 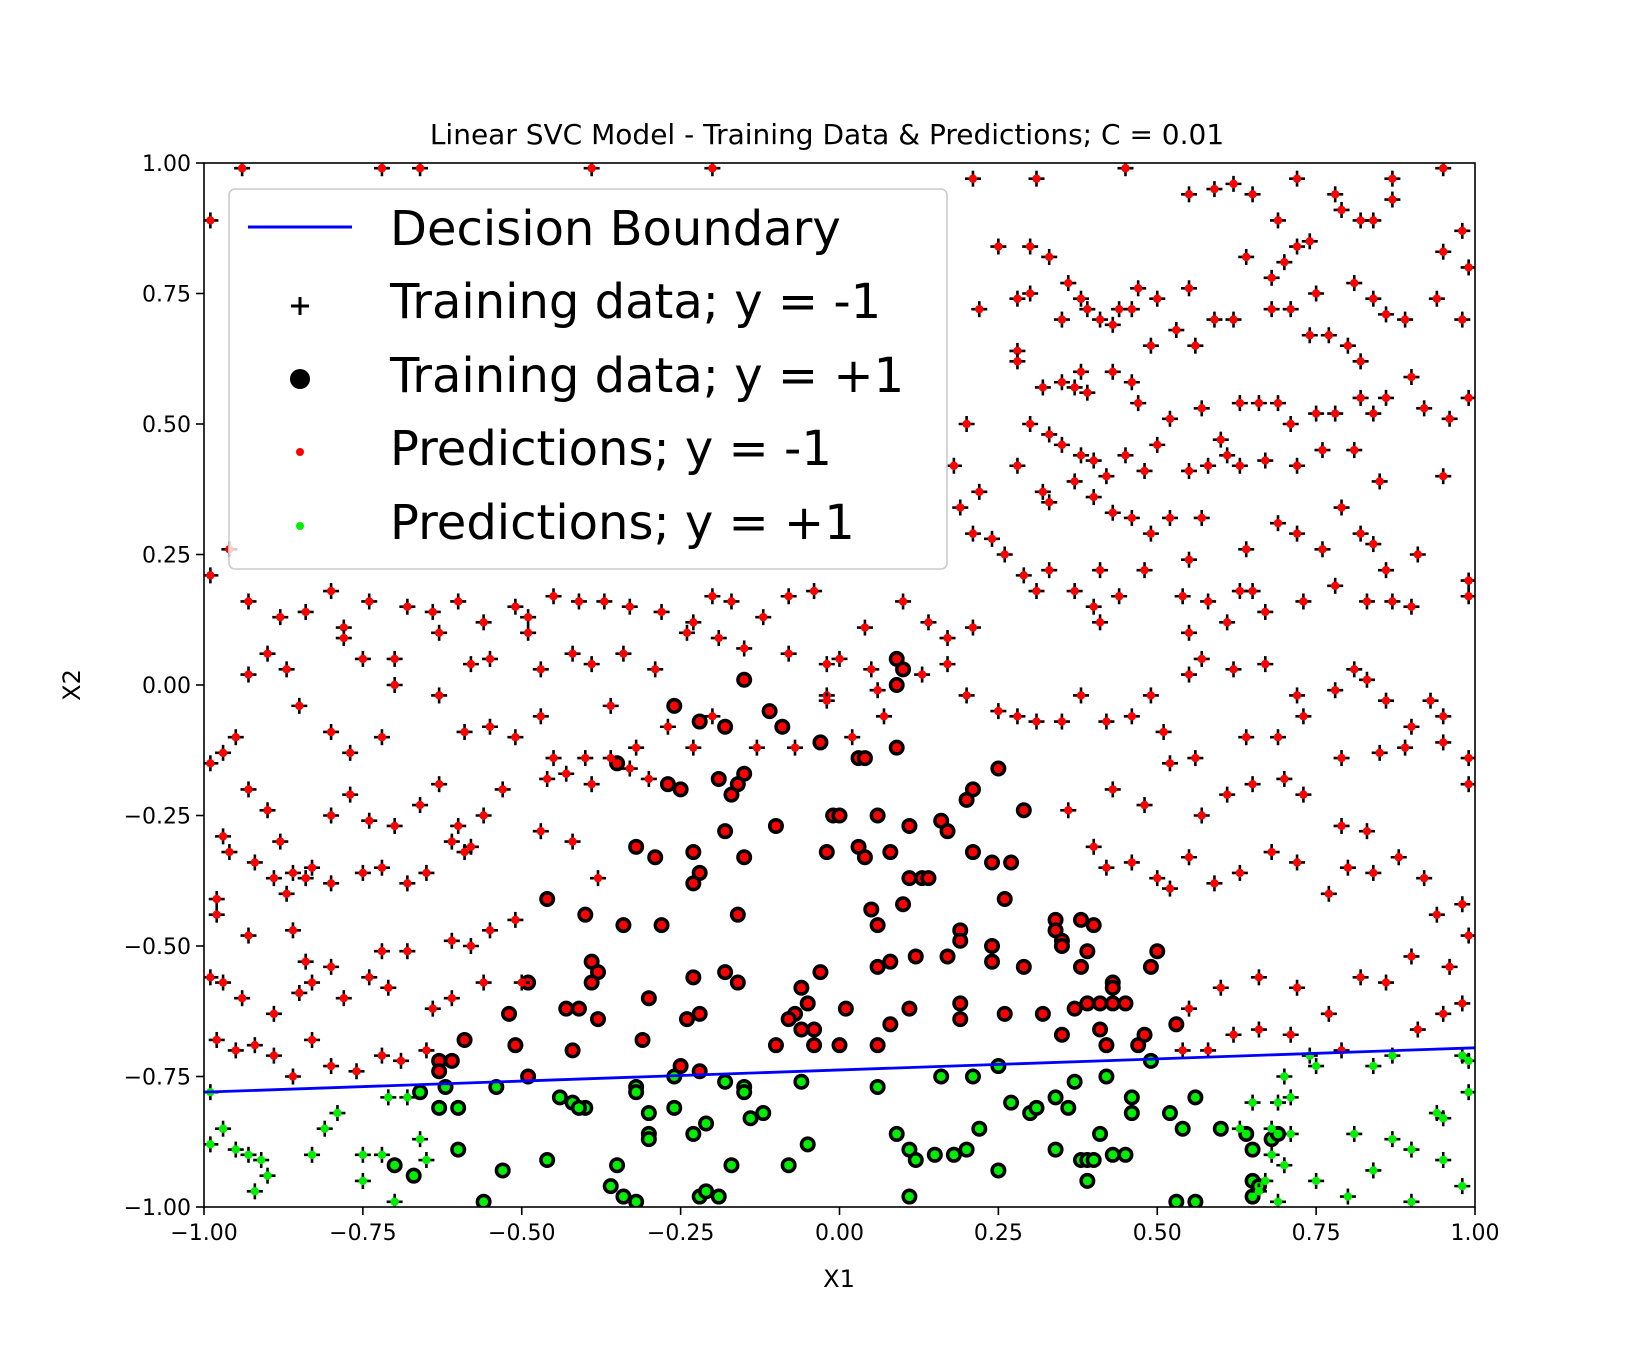 What do you see at coordinates (300, 379) in the screenshot?
I see `legend-circle-swatch` at bounding box center [300, 379].